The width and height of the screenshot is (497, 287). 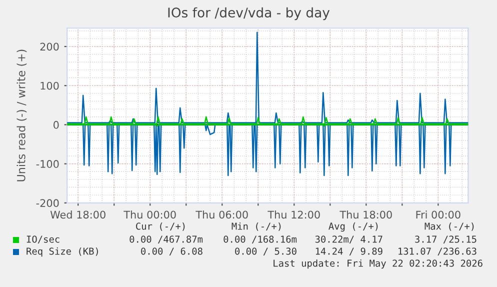 I want to click on y-tick-label: 0, so click(x=56, y=124).